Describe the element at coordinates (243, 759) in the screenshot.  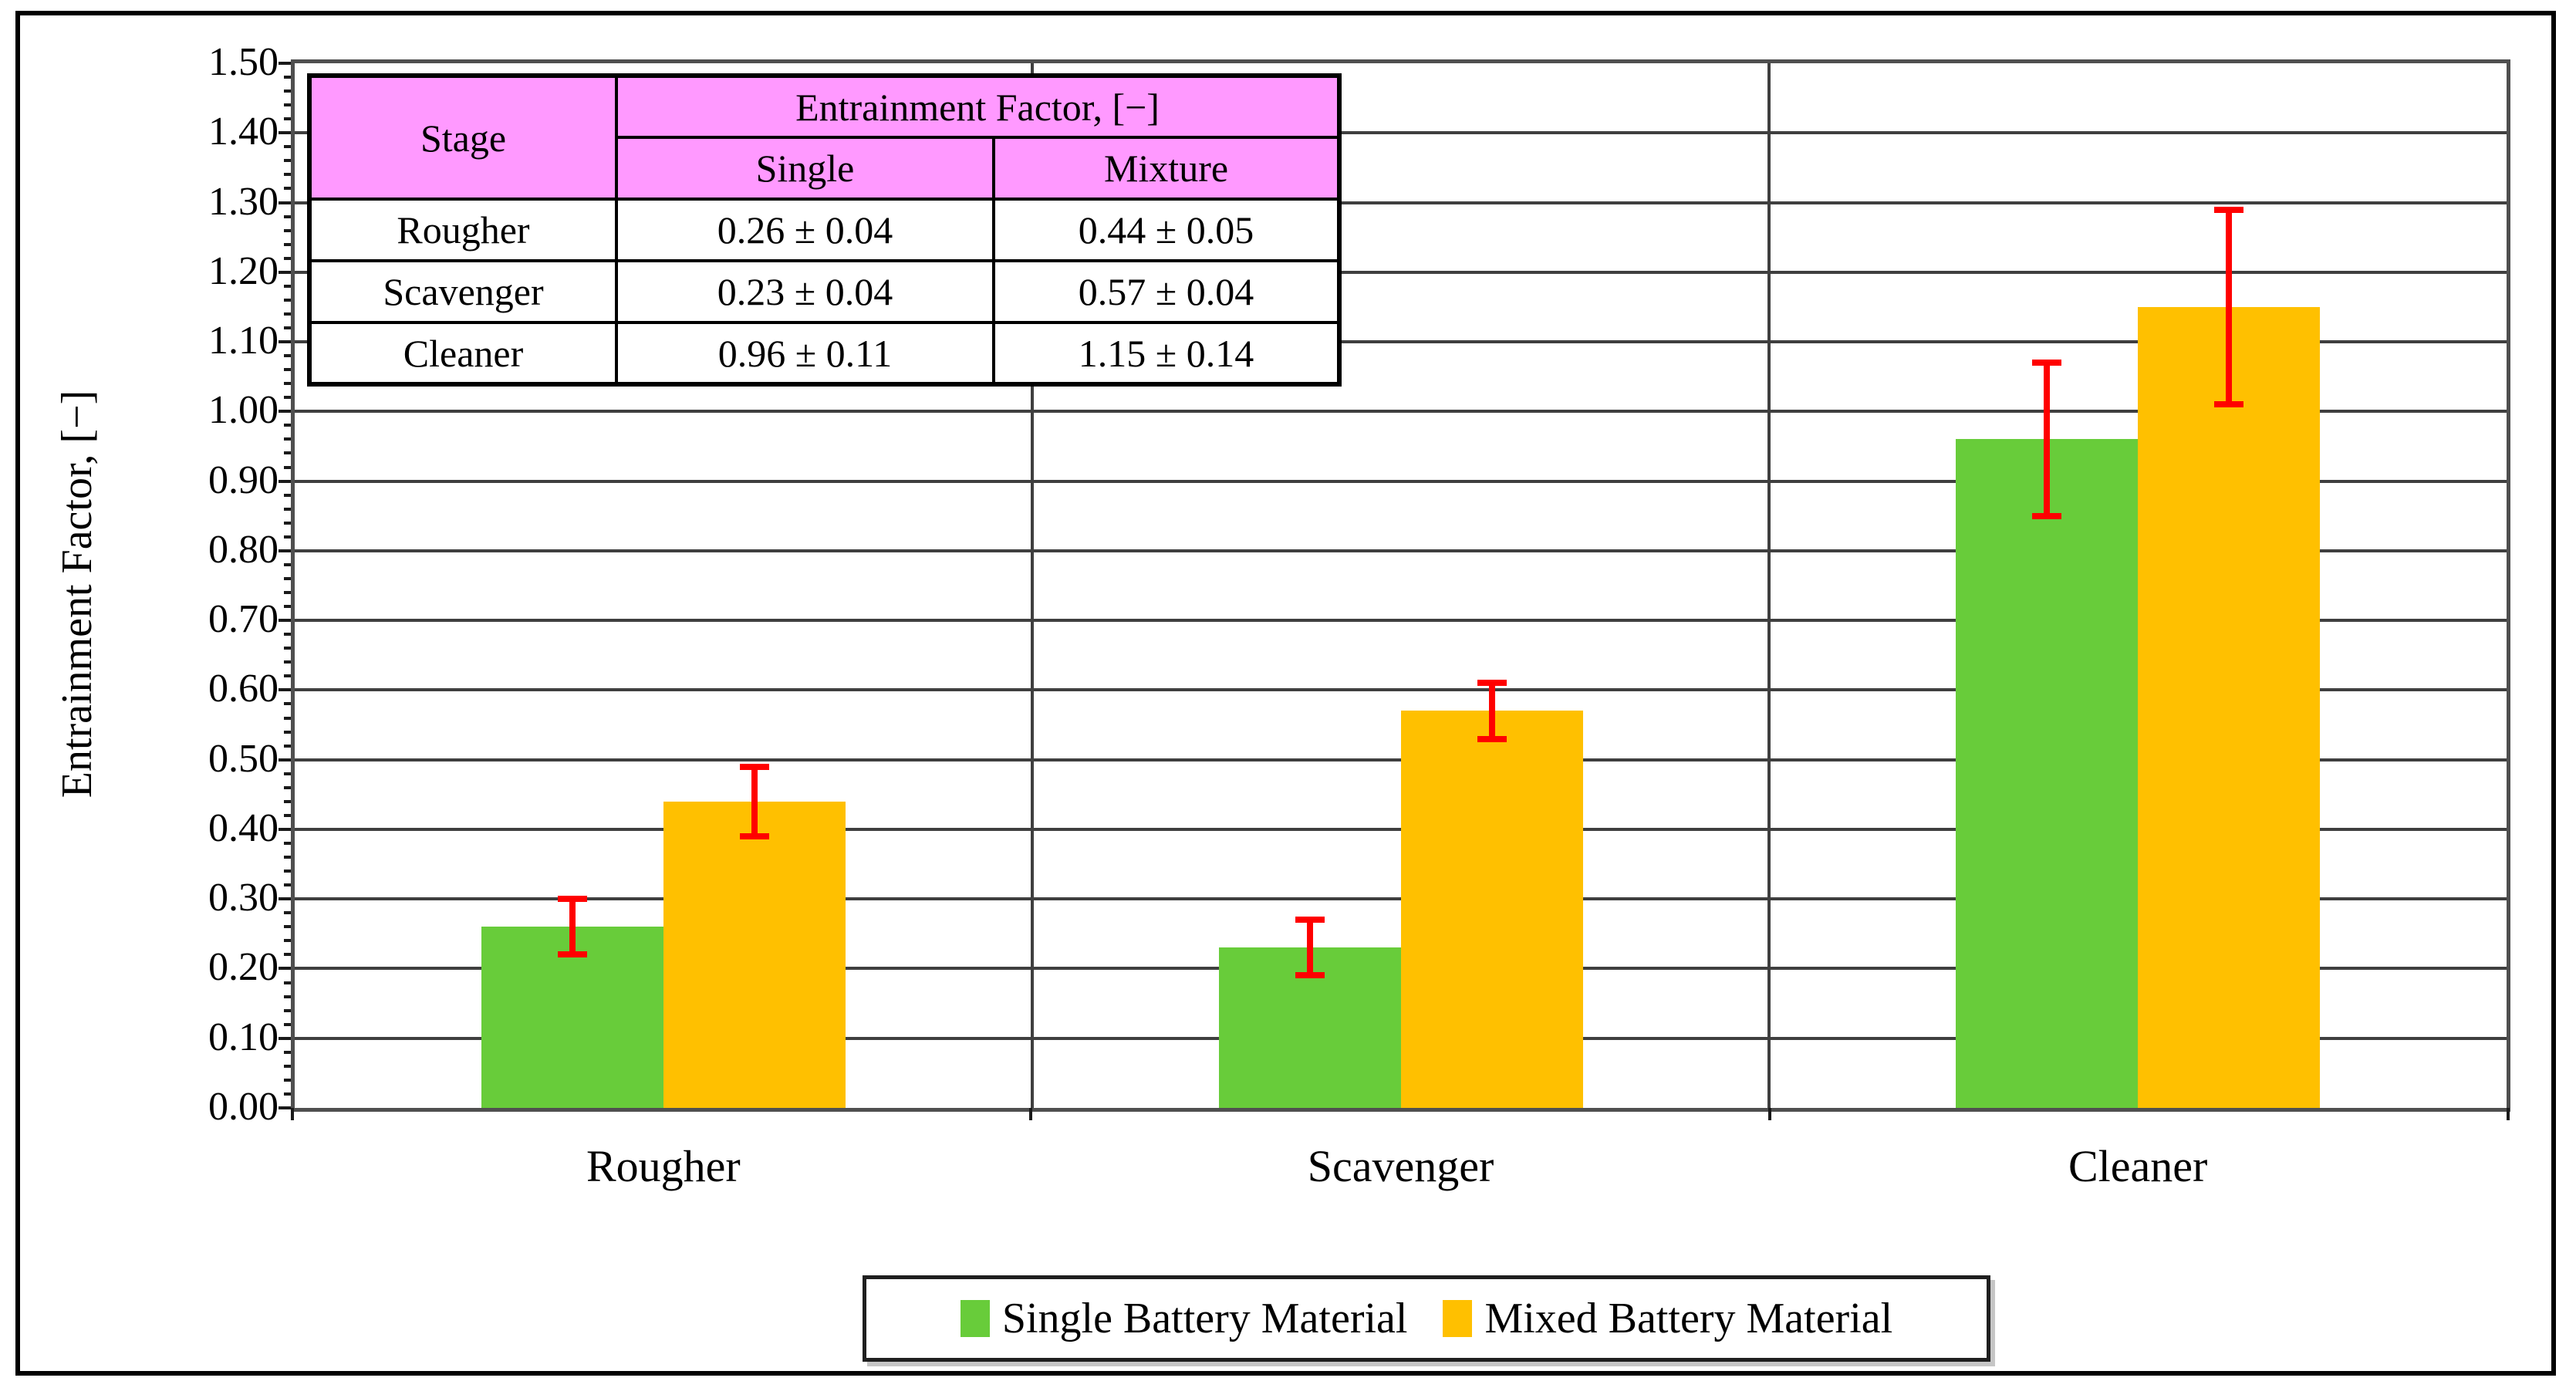
I see `y-tick-label: 0.50` at that location.